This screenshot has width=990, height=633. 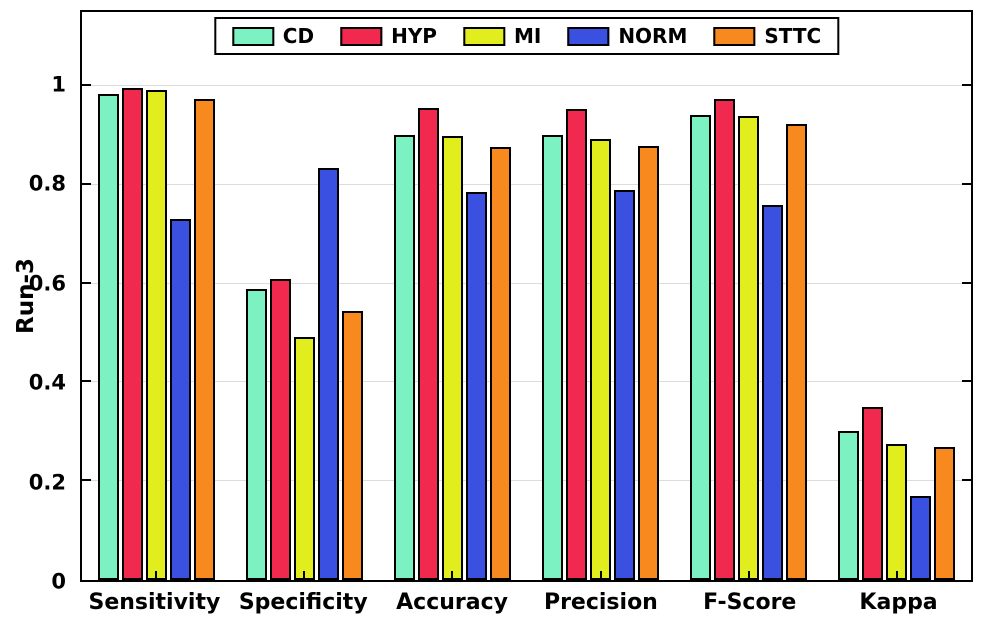 I want to click on bar-hyp-sensitivity, so click(x=132, y=333).